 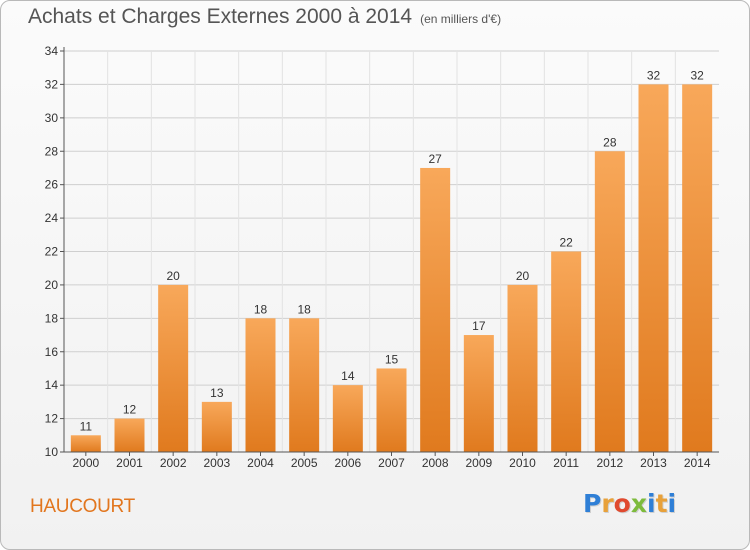 I want to click on data-label: 28, so click(x=610, y=142).